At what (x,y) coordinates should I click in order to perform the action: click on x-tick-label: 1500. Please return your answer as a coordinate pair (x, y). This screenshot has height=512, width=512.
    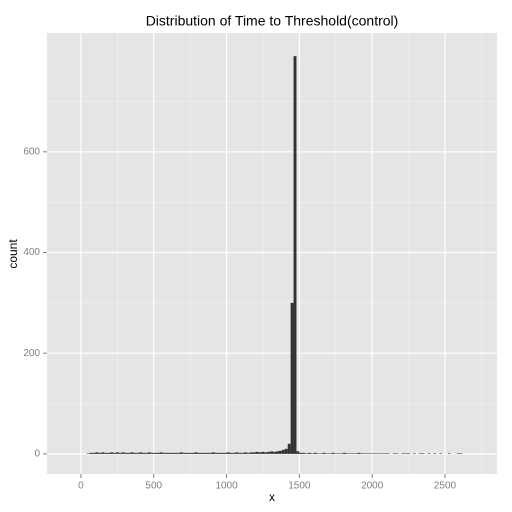
    Looking at the image, I should click on (299, 486).